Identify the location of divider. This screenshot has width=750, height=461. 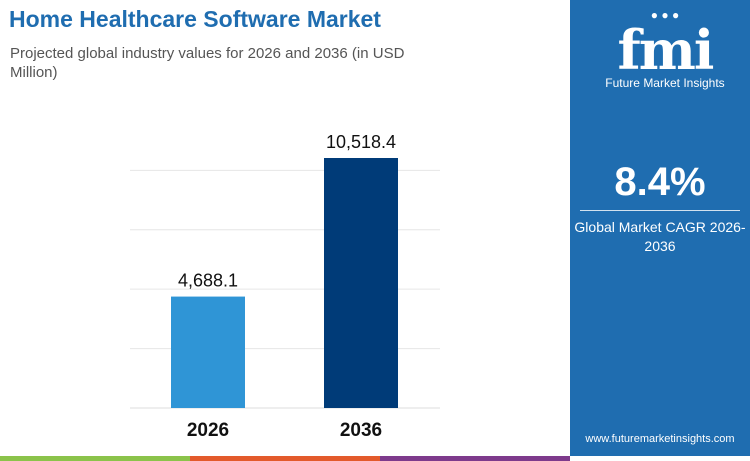
(660, 210).